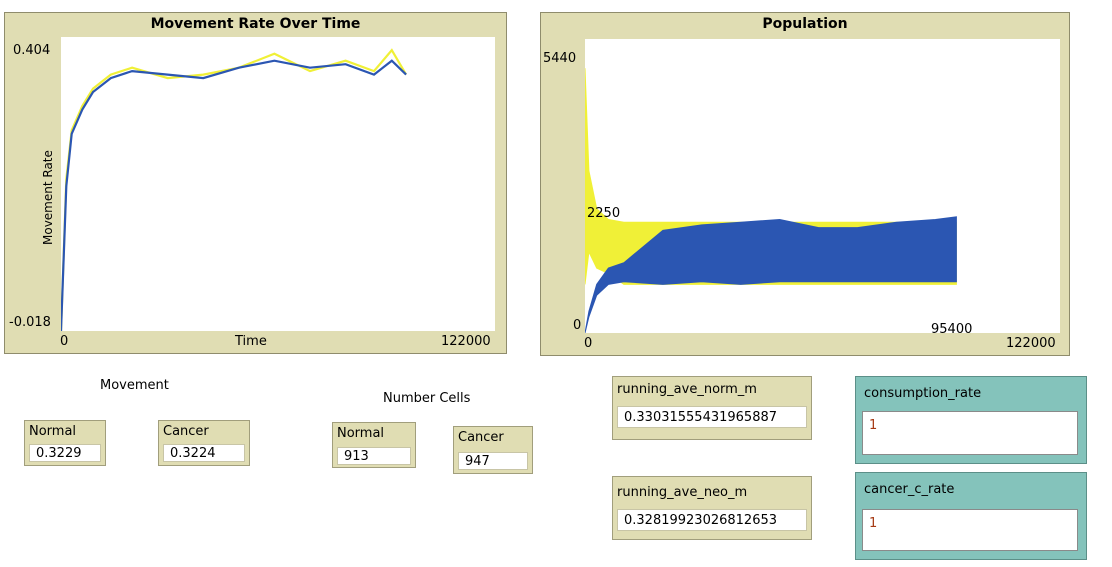  What do you see at coordinates (970, 433) in the screenshot?
I see `consumption-rate-input: 1` at bounding box center [970, 433].